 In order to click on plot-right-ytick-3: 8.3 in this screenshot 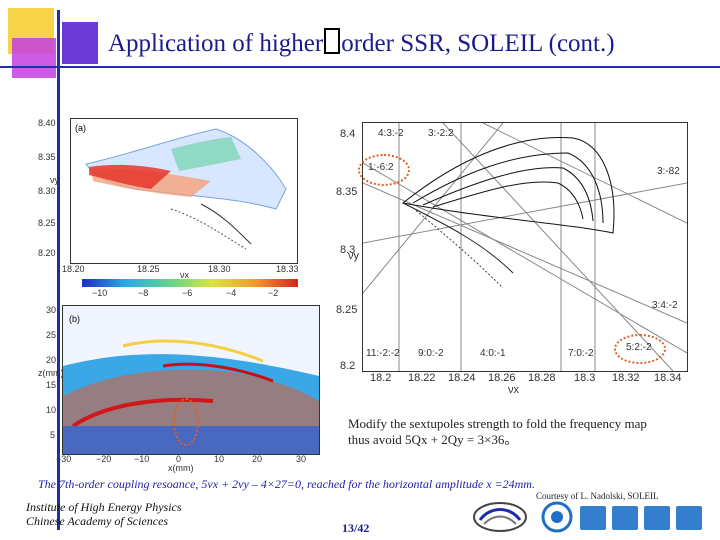, I will do `click(348, 250)`.